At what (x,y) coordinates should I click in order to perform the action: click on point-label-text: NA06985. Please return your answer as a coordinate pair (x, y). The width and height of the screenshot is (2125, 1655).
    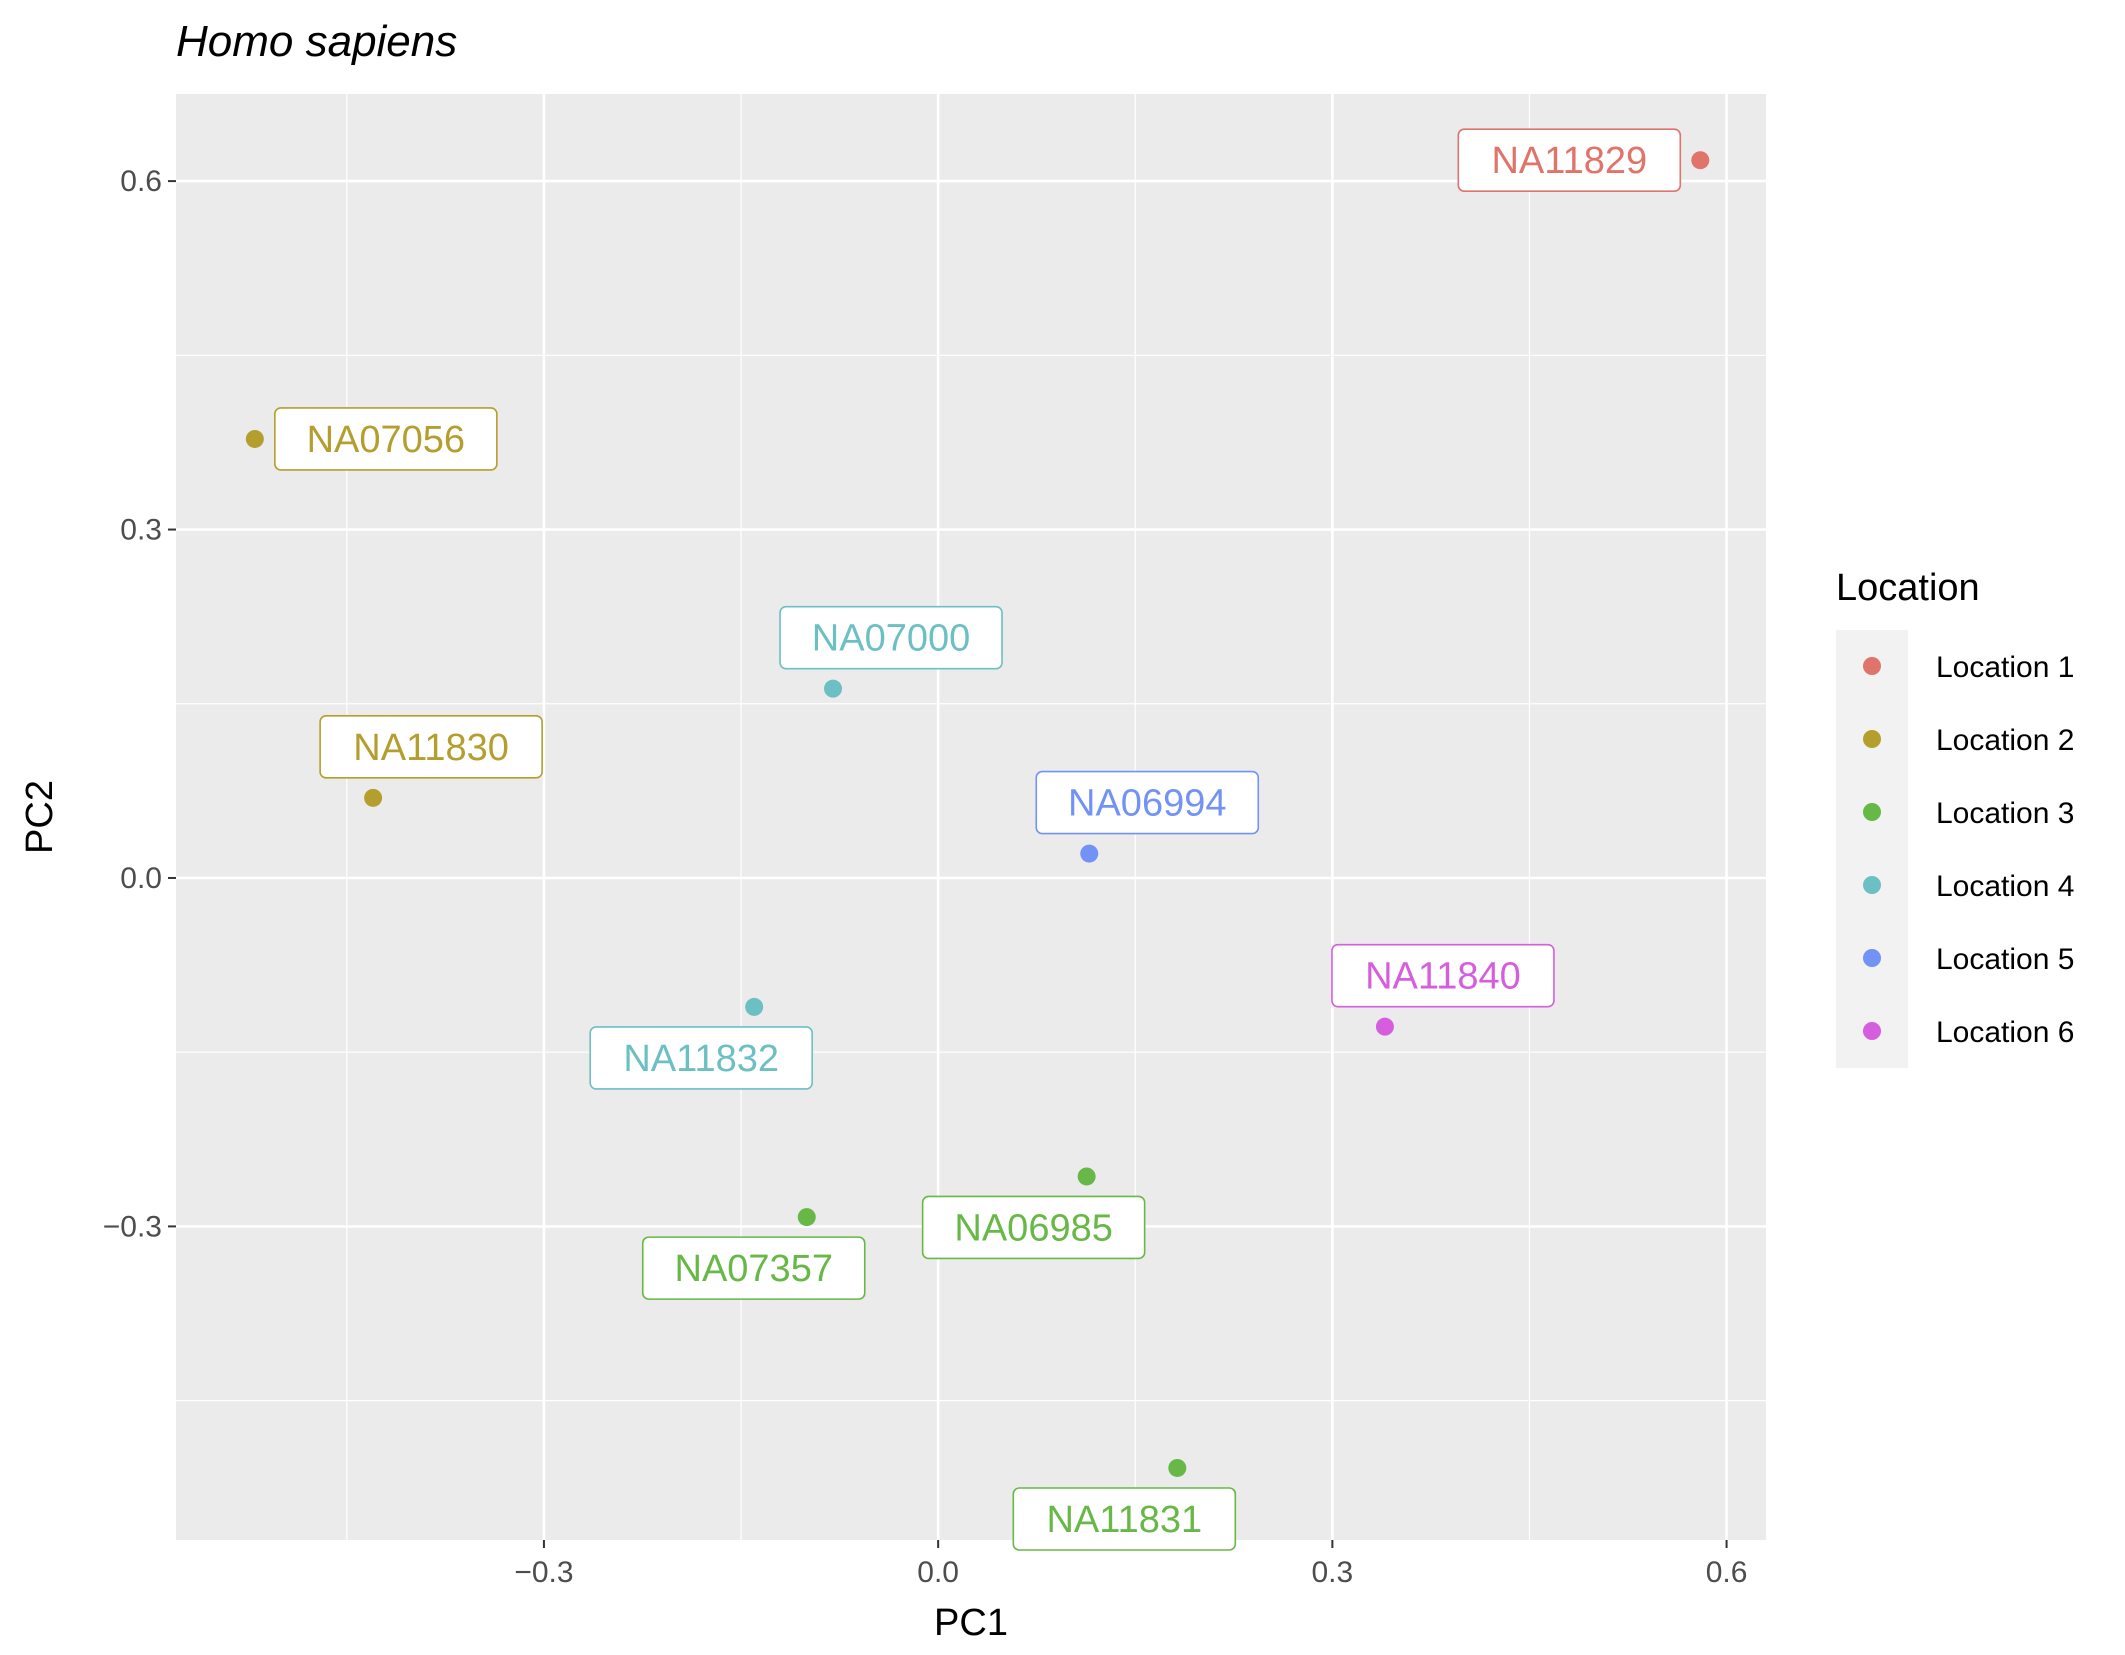
    Looking at the image, I should click on (1033, 1228).